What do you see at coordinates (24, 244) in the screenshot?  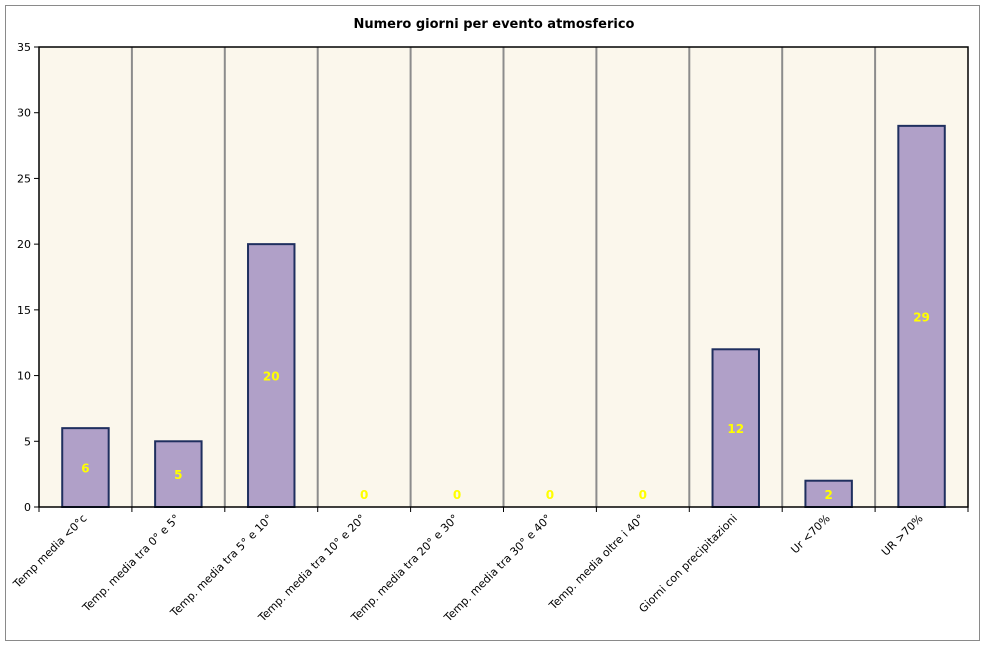 I see `y-tick-label: 20` at bounding box center [24, 244].